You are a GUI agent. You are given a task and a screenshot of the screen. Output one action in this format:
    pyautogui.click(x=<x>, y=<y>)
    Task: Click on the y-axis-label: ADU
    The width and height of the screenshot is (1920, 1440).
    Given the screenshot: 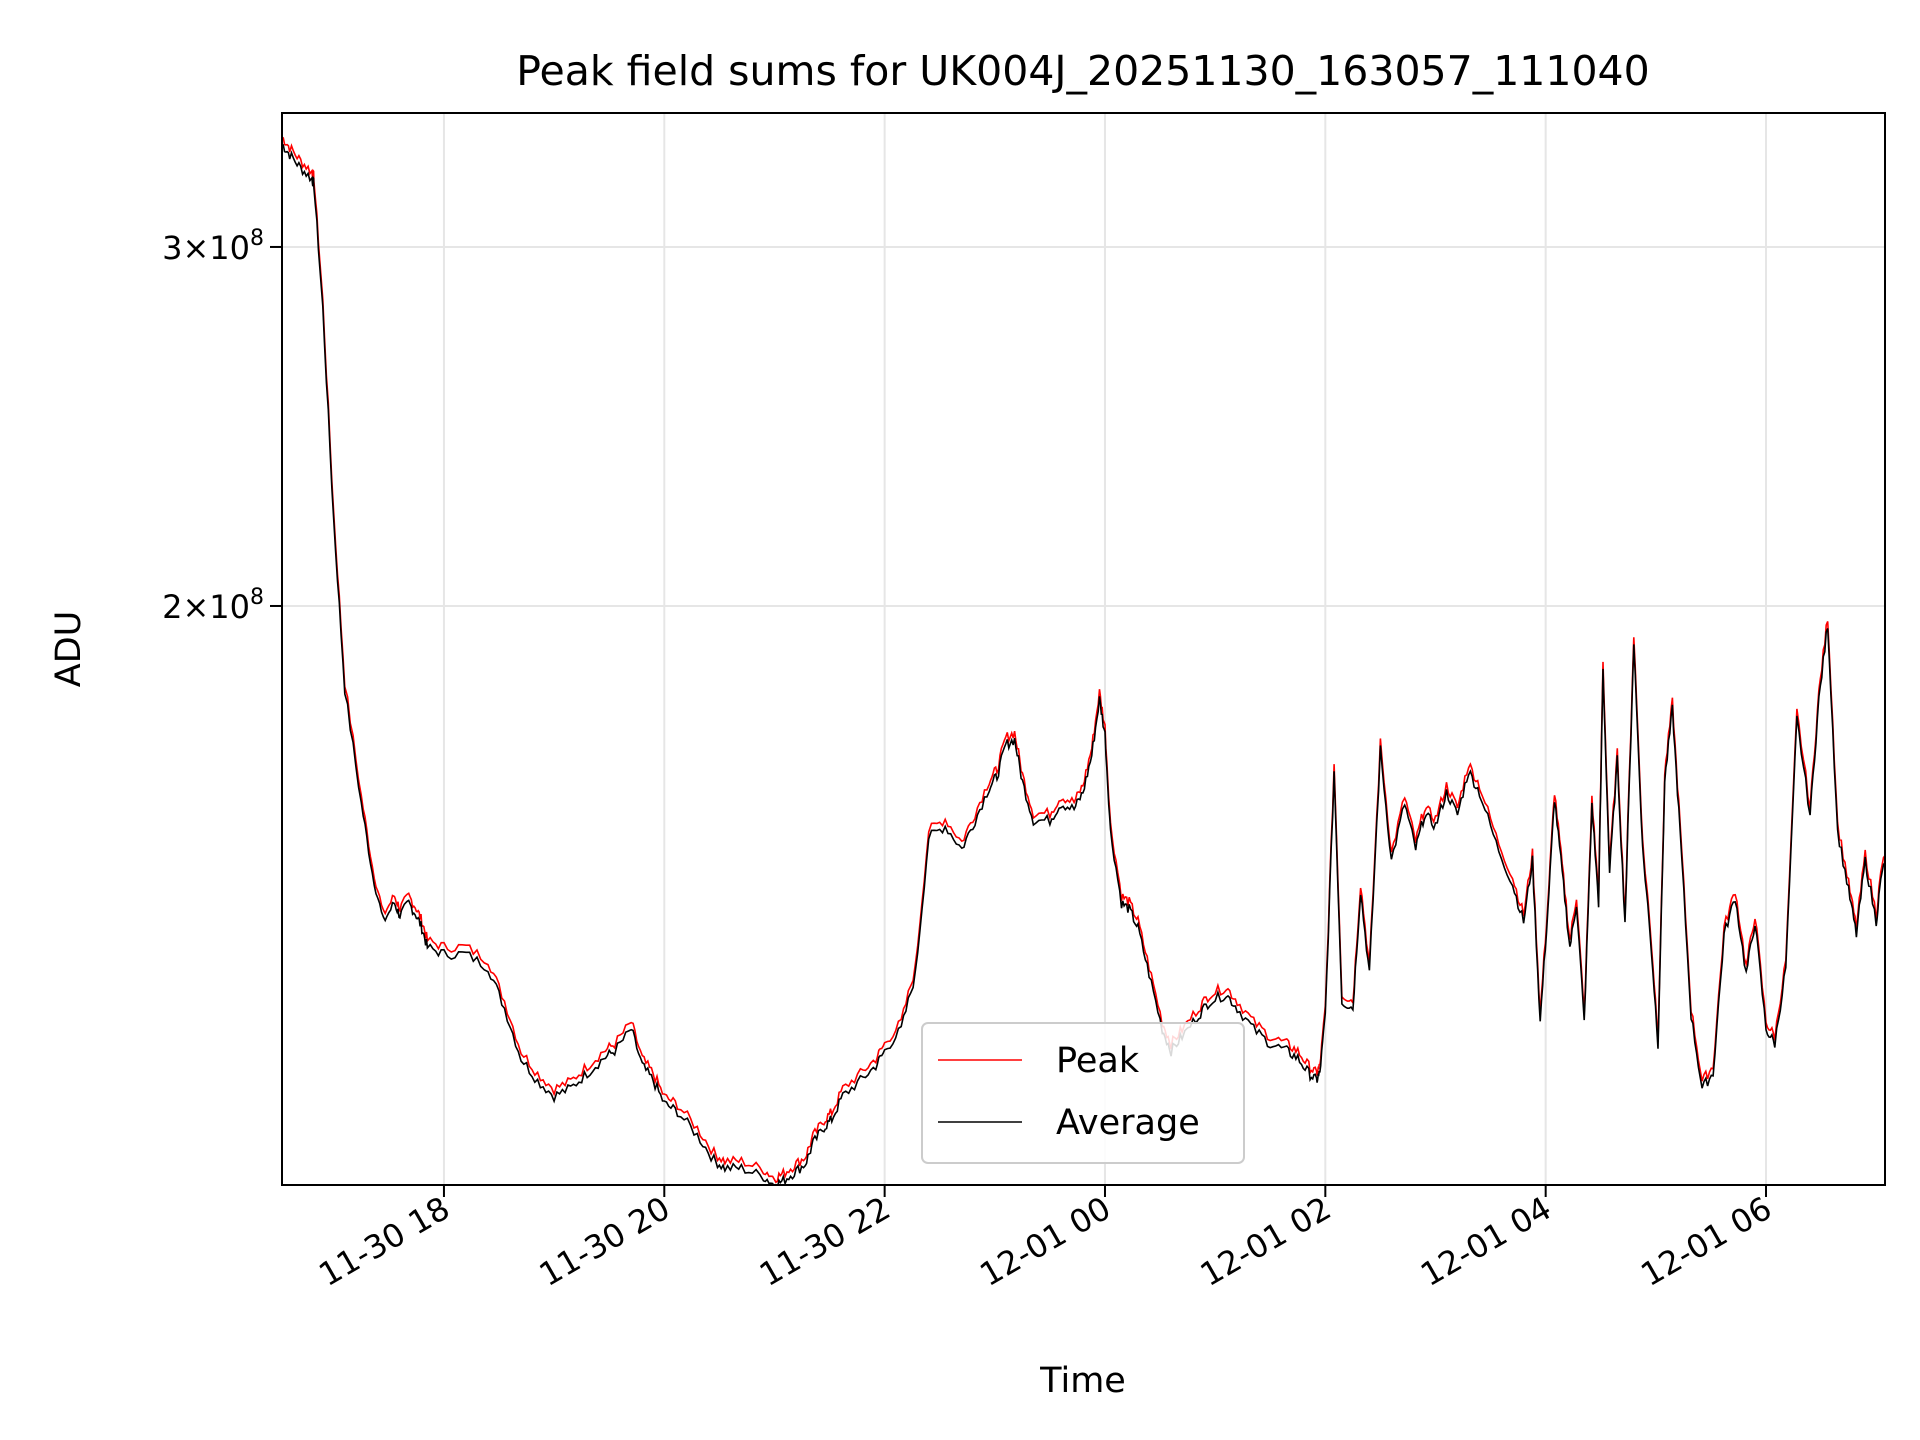 What is the action you would take?
    pyautogui.click(x=69, y=649)
    